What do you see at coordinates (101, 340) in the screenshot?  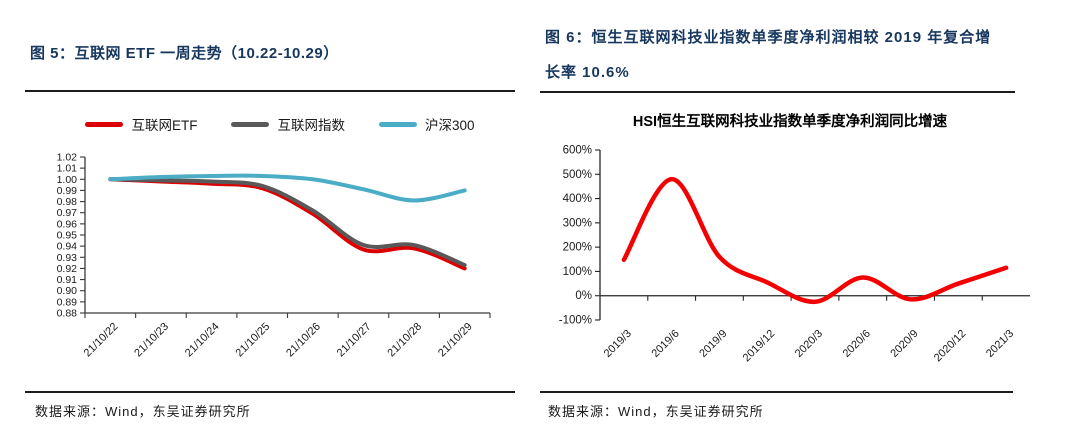 I see `x-tick-label: 21/10/22` at bounding box center [101, 340].